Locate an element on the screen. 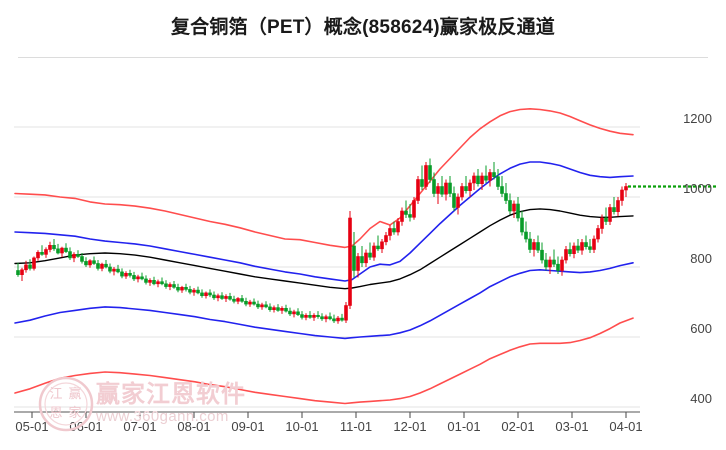 The image size is (726, 450). x-axis-tick-label: 09-01 is located at coordinates (248, 426).